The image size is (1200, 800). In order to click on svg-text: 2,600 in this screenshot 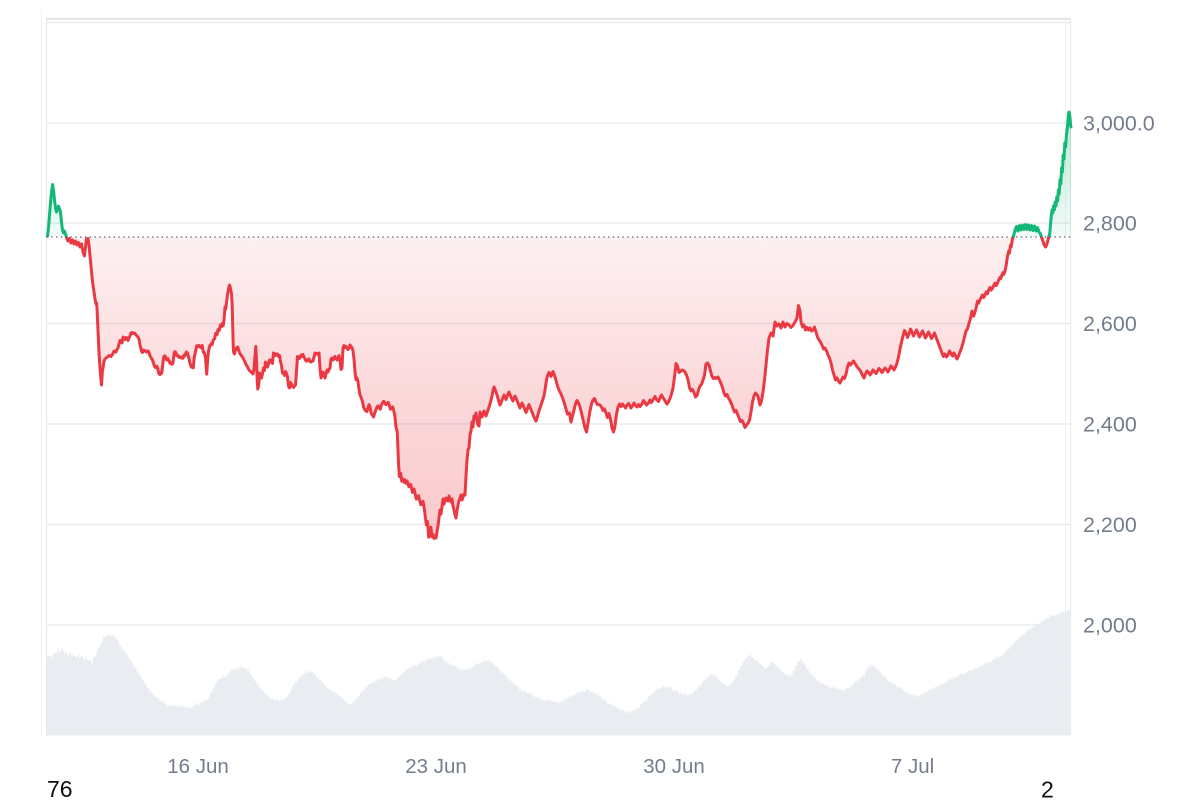, I will do `click(1110, 324)`.